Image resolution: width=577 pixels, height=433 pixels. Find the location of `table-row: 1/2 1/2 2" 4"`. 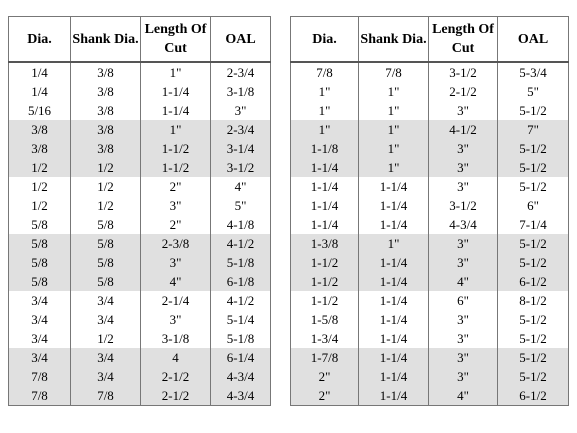

table-row: 1/2 1/2 2" 4" is located at coordinates (139, 186).